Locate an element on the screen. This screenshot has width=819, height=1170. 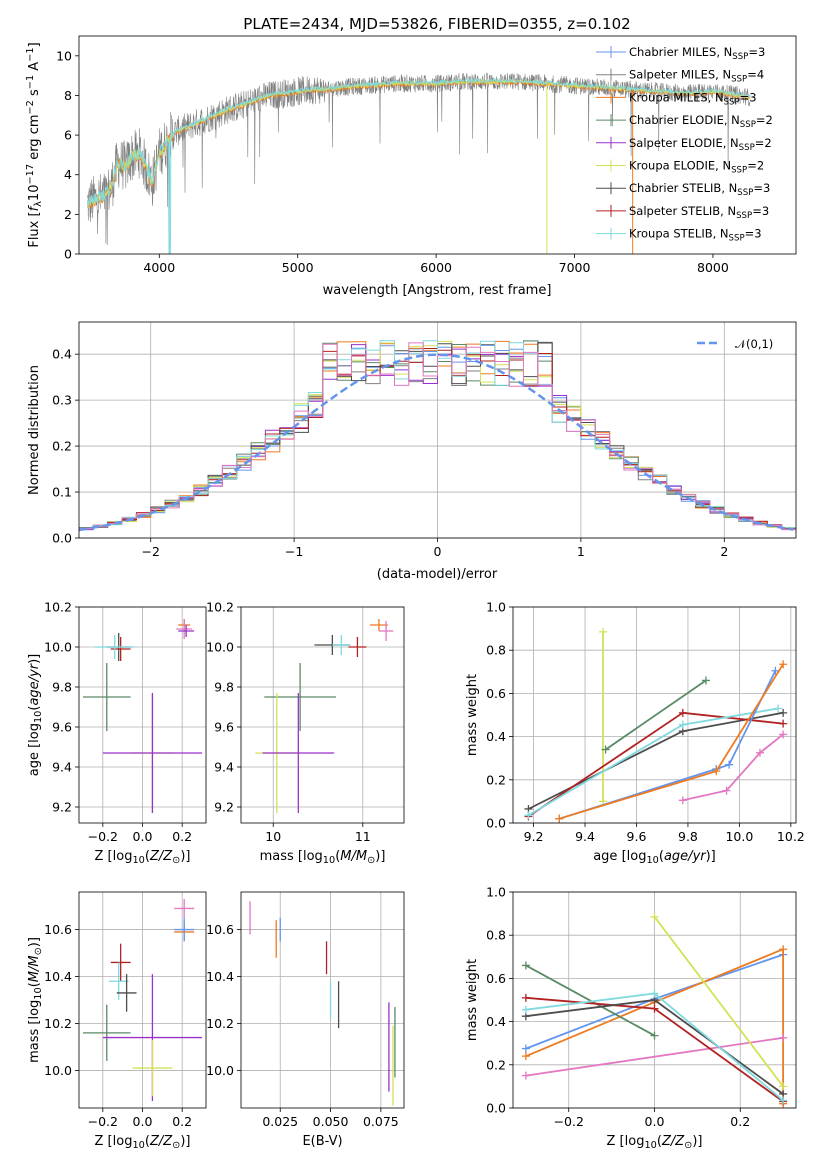
y-tick-label: 9.6 is located at coordinates (62, 727).